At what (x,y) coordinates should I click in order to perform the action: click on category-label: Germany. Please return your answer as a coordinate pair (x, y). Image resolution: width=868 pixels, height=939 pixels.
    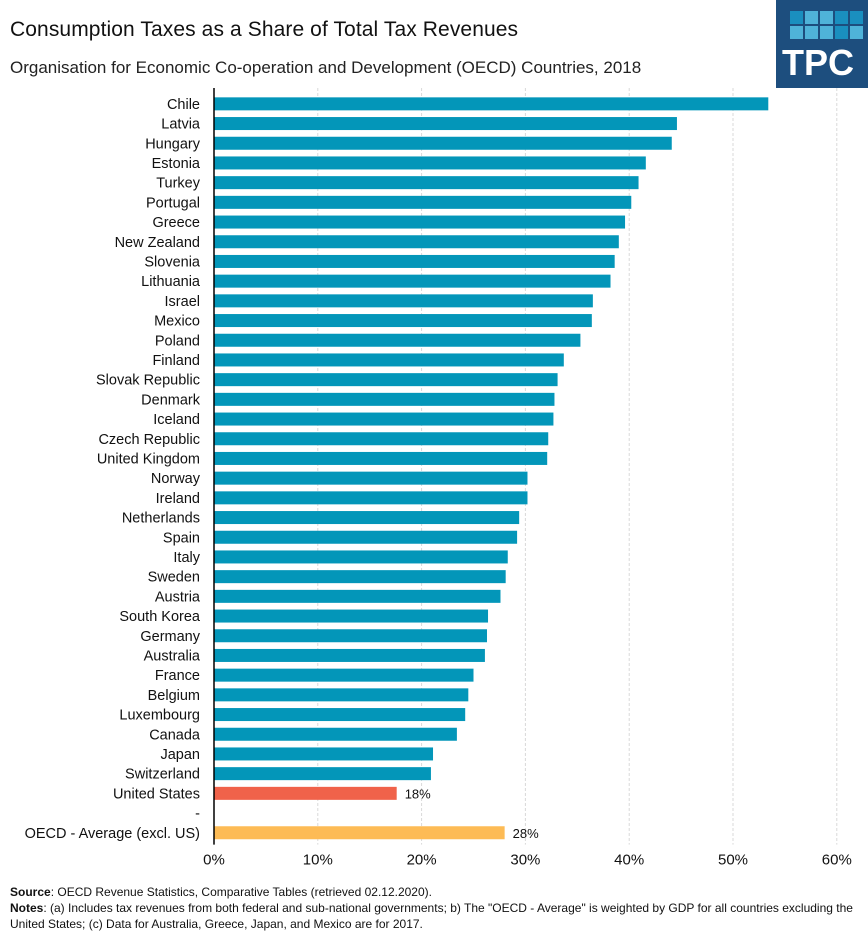
    Looking at the image, I should click on (170, 637).